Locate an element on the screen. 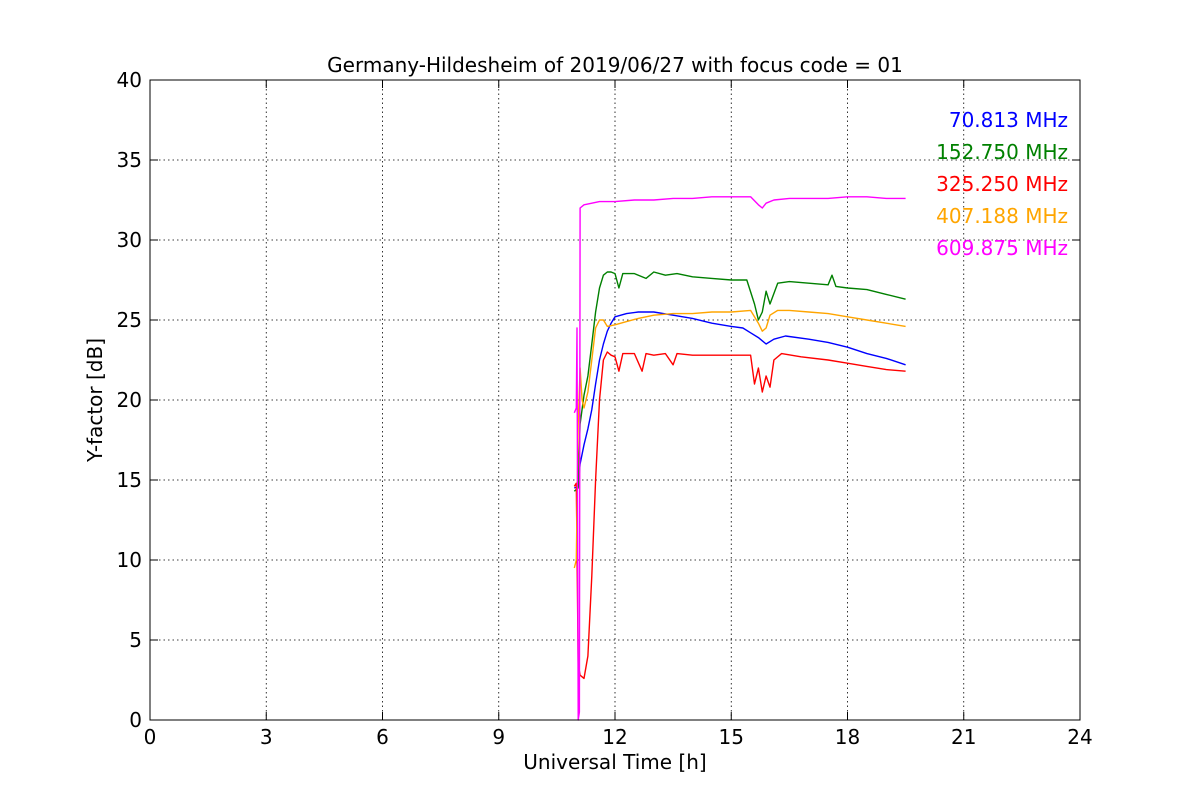  legend-entry: 70.813 MHz is located at coordinates (1008, 120).